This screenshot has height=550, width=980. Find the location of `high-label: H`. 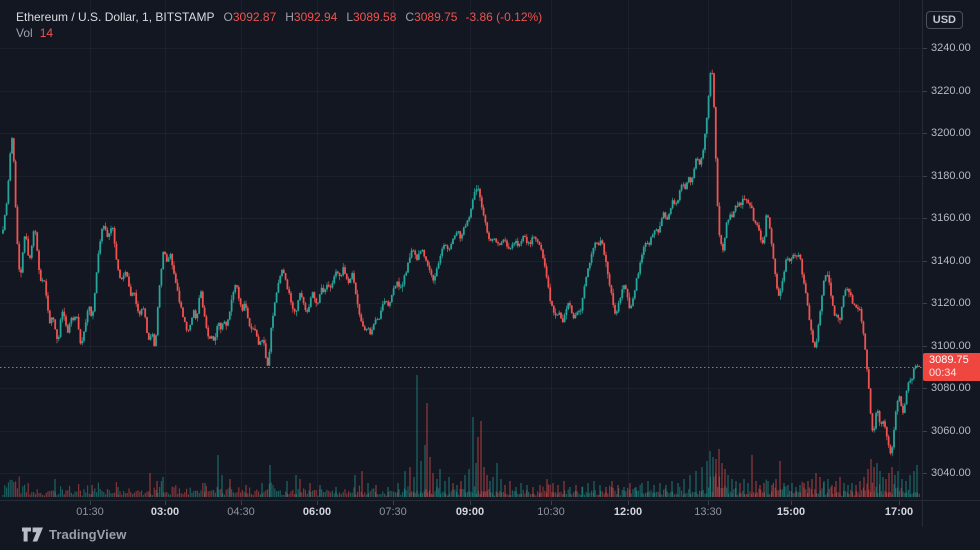

high-label: H is located at coordinates (289, 17).